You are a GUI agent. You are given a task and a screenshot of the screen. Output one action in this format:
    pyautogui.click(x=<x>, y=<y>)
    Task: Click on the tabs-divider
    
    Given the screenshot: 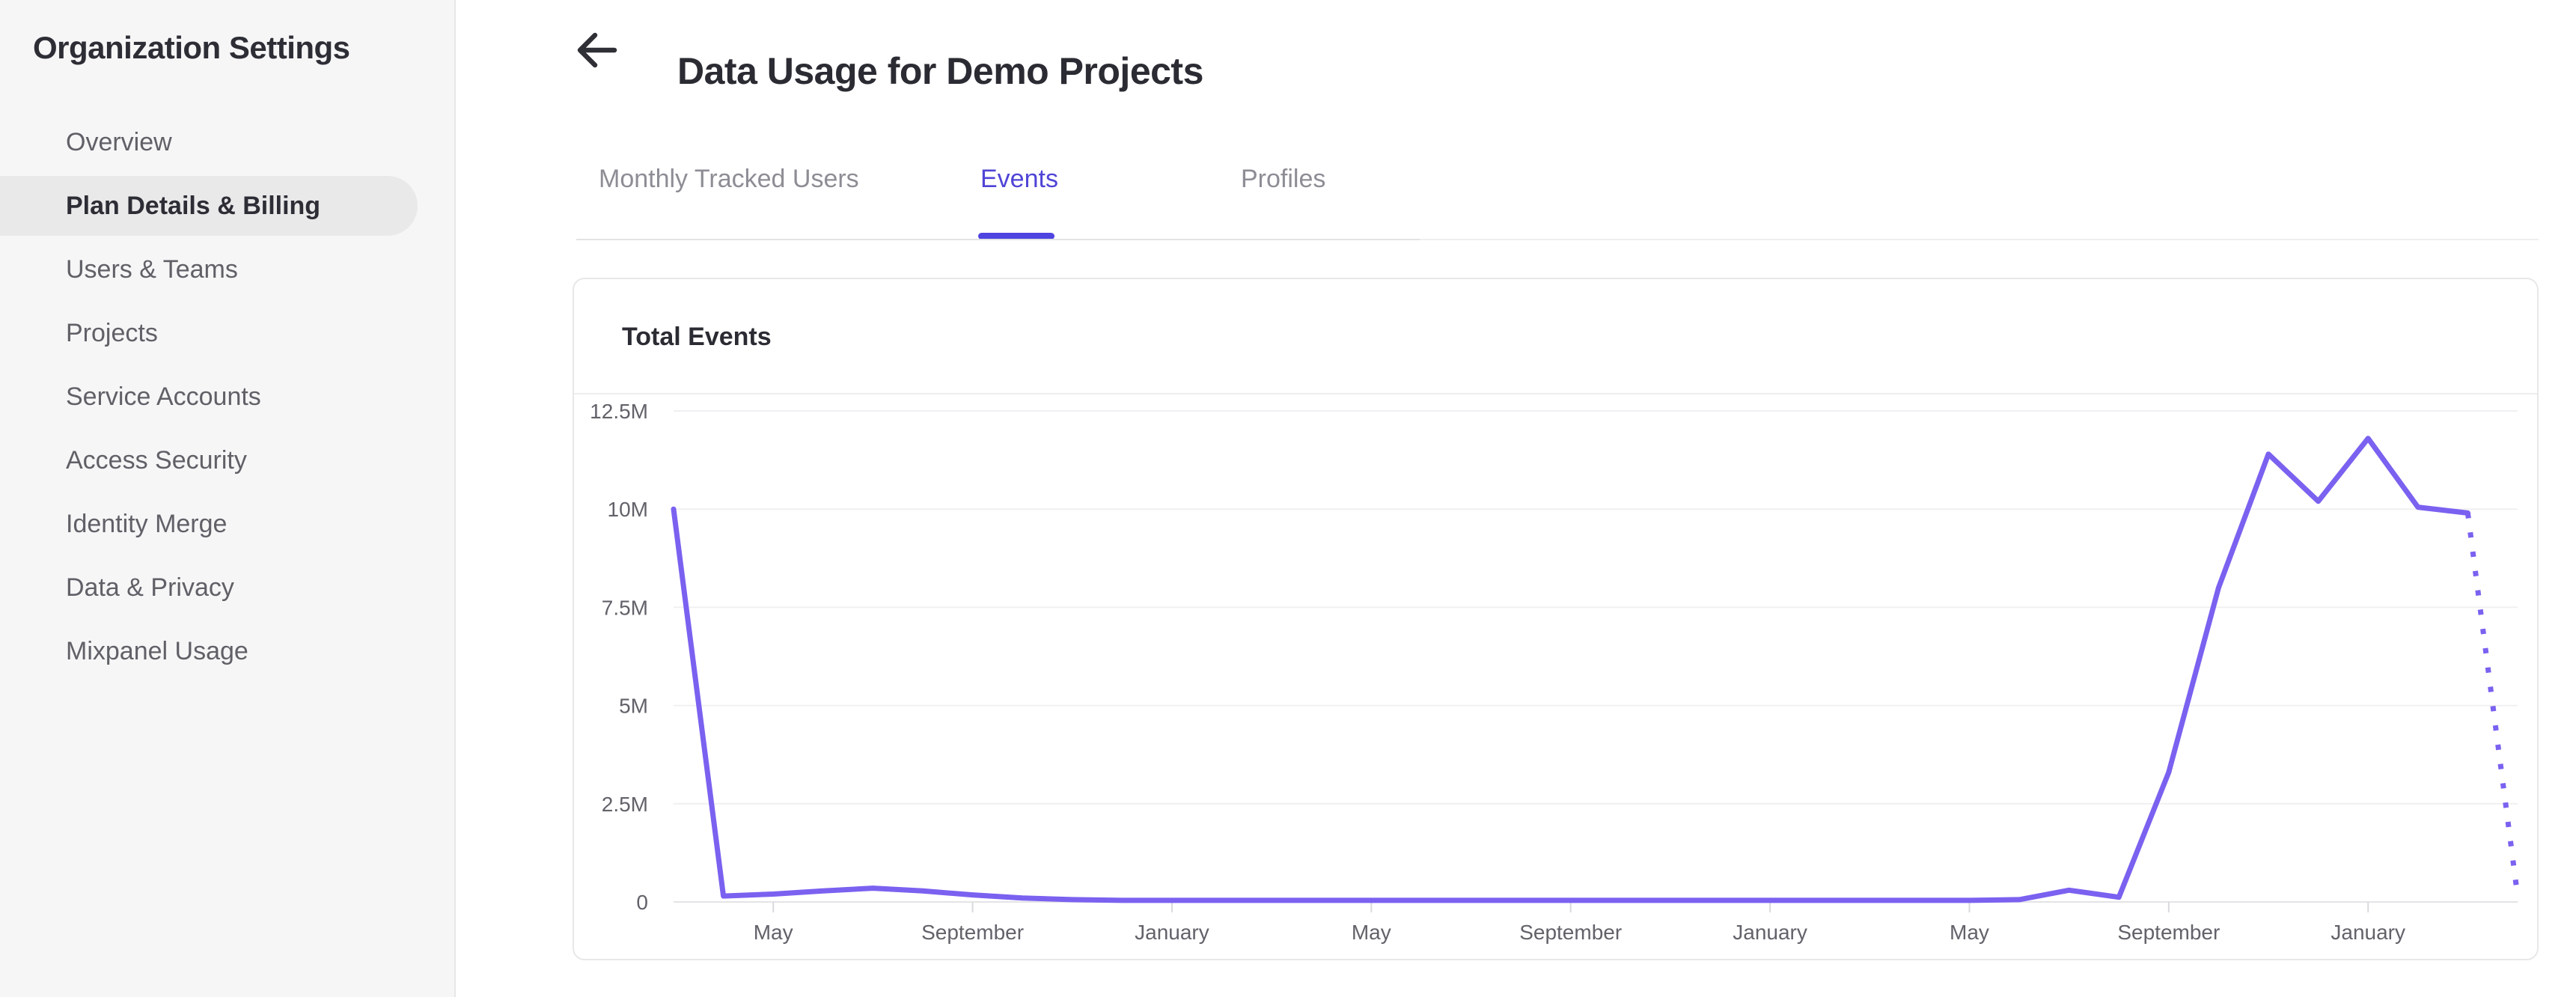 What is the action you would take?
    pyautogui.click(x=998, y=240)
    